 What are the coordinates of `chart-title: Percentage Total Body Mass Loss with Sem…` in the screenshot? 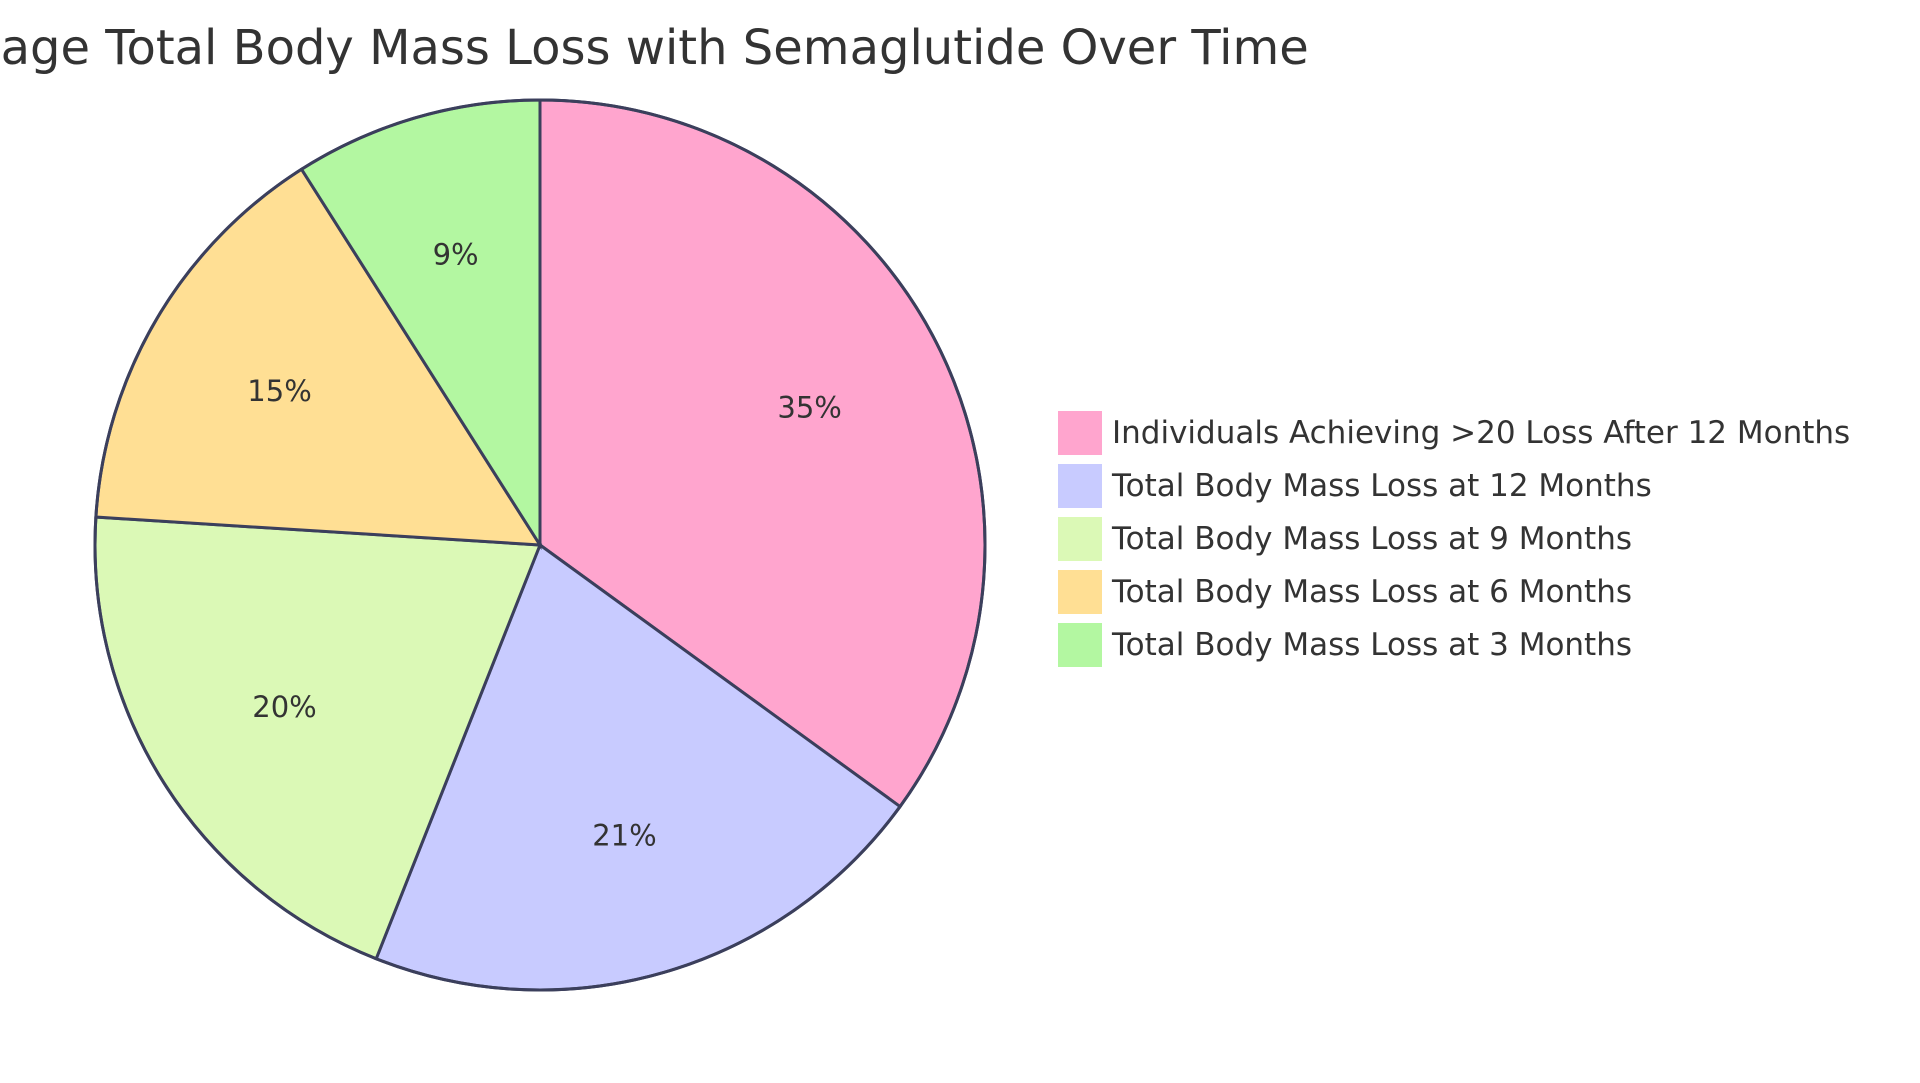 It's located at (654, 48).